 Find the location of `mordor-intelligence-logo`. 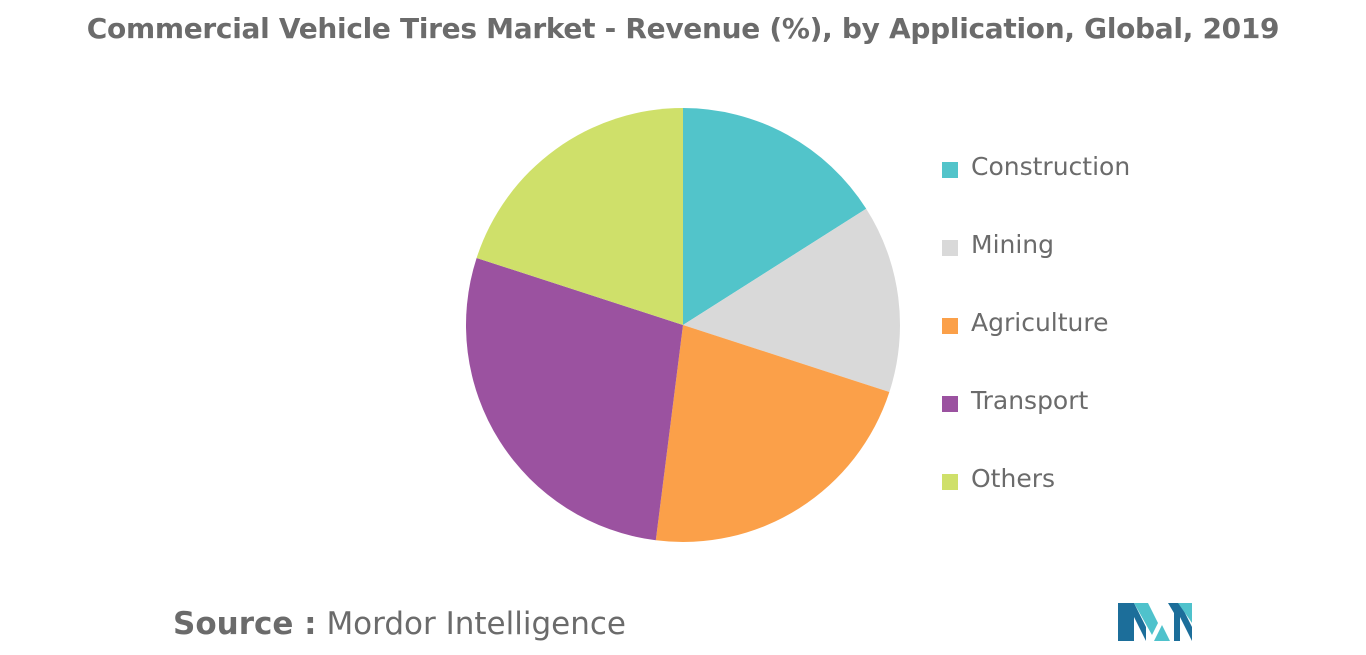

mordor-intelligence-logo is located at coordinates (1155, 622).